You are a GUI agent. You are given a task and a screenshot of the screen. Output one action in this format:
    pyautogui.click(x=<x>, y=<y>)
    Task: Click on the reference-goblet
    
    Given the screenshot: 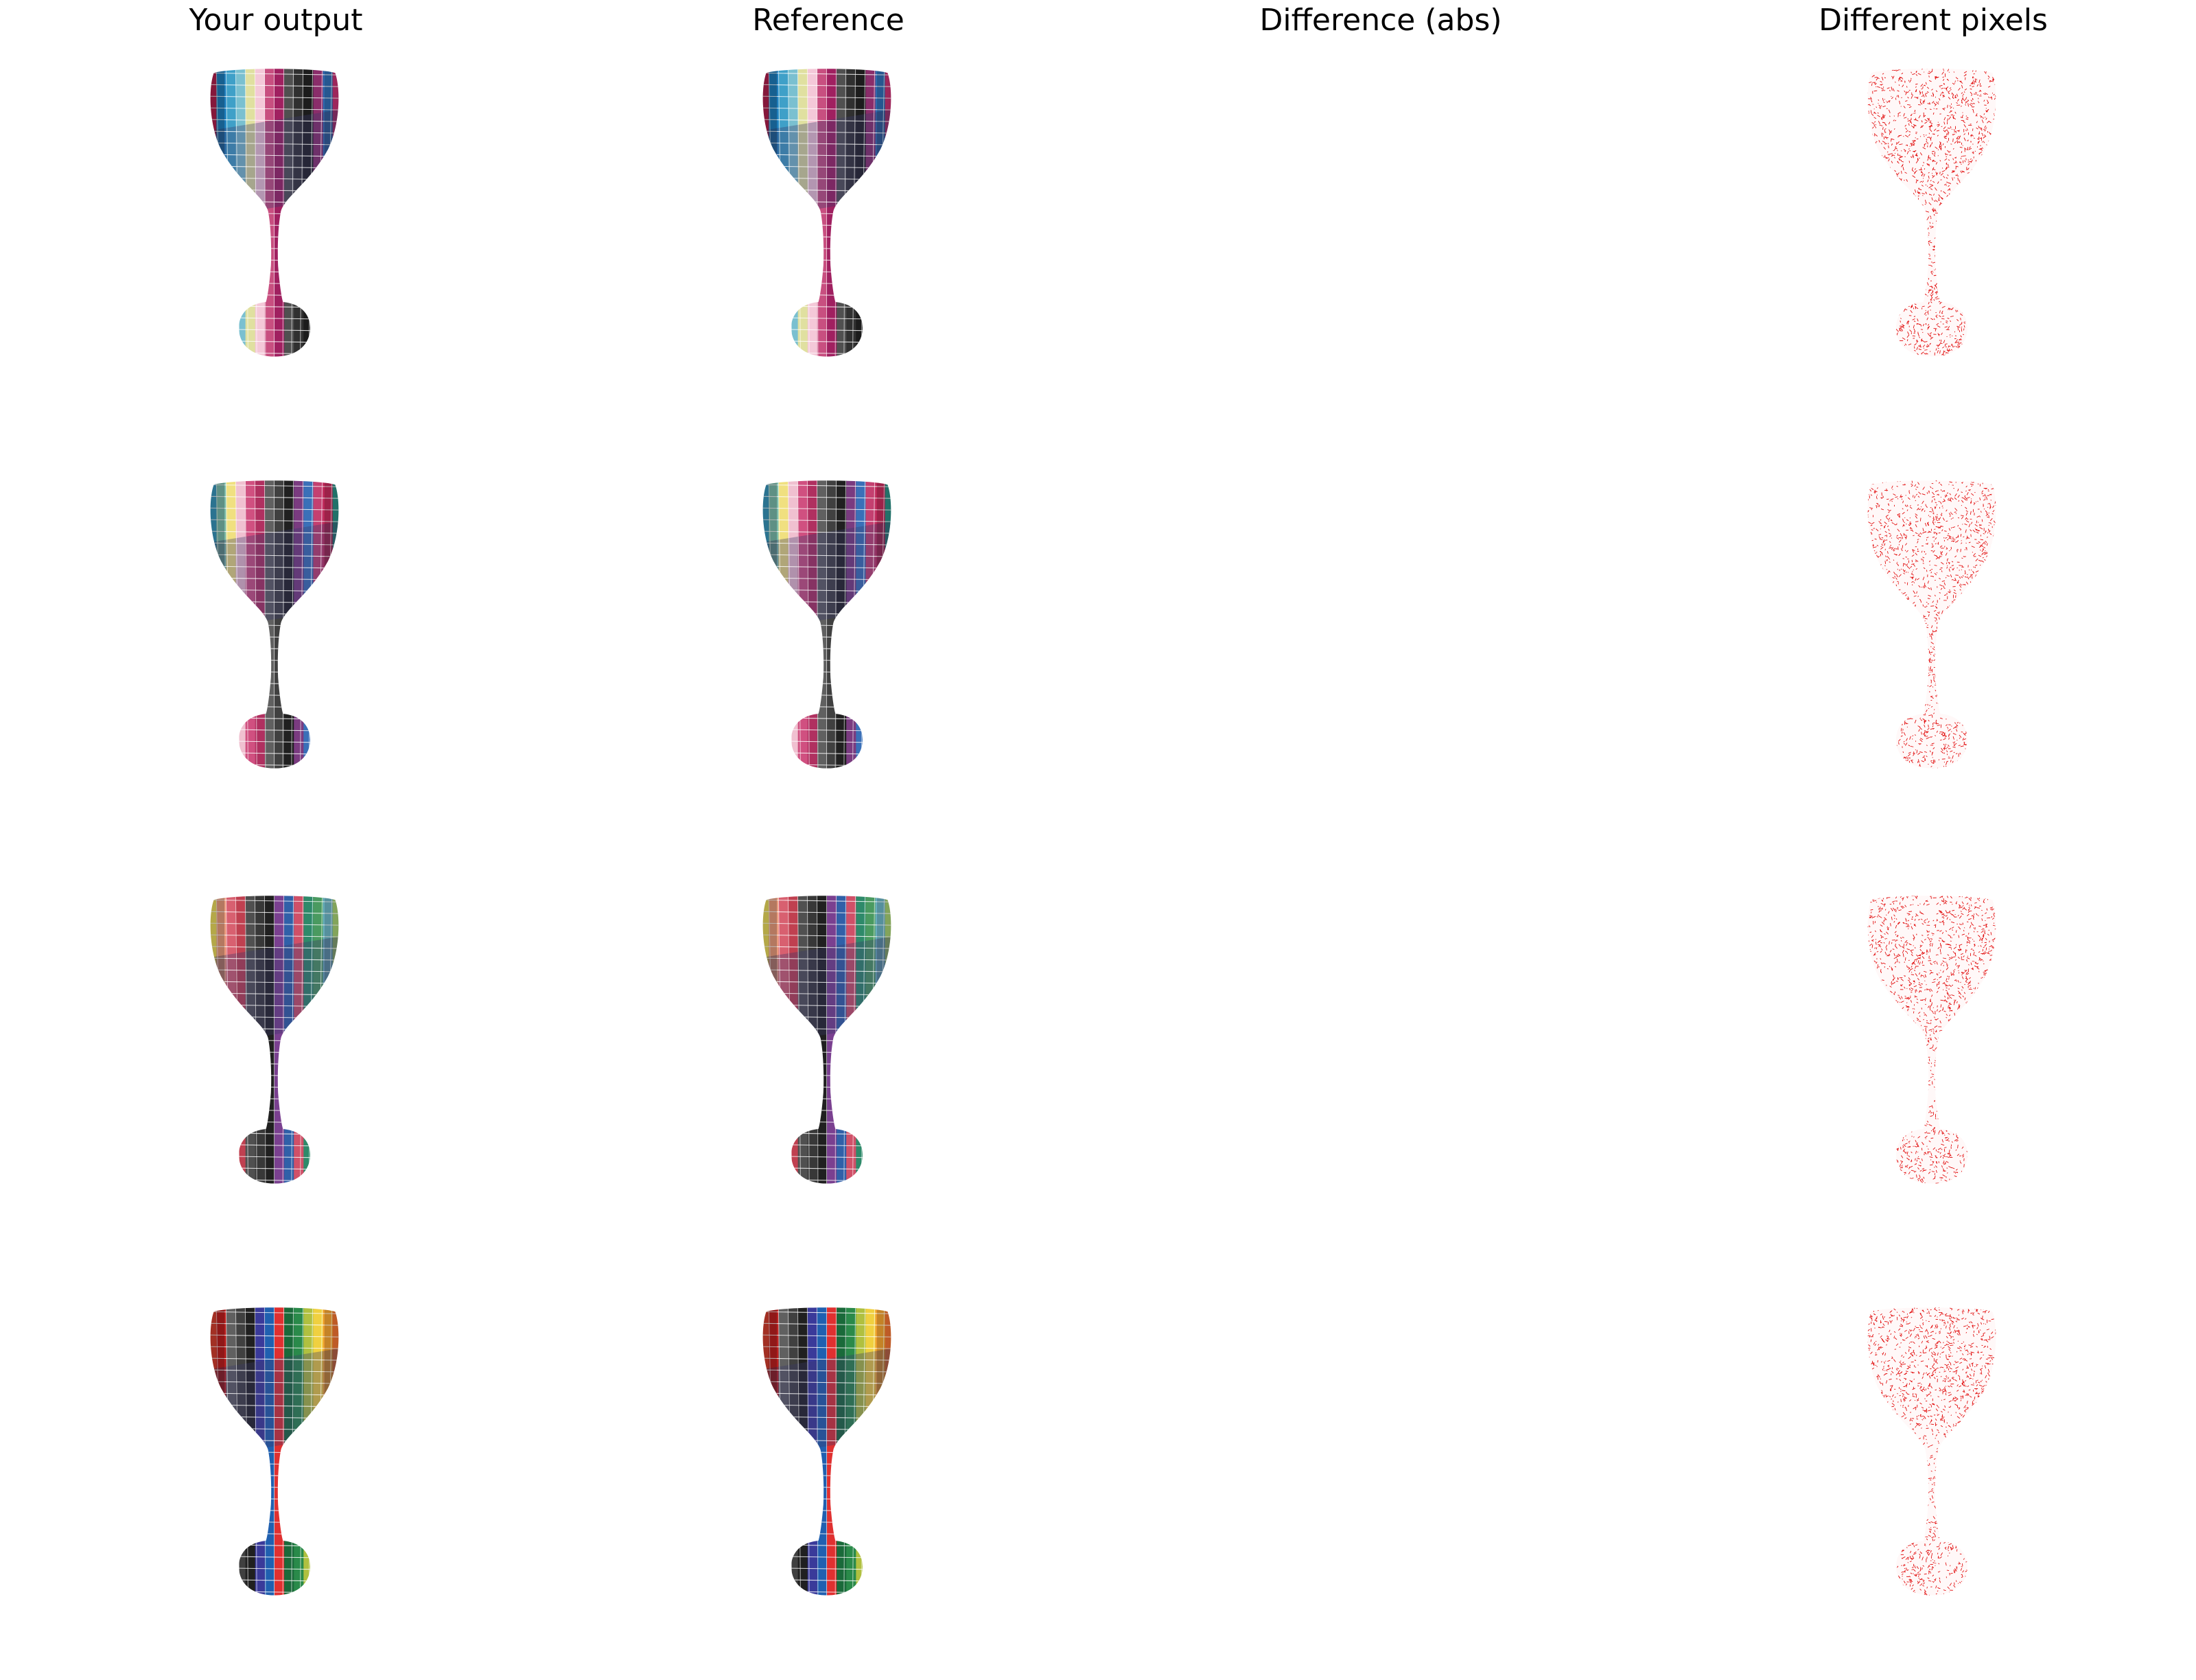 What is the action you would take?
    pyautogui.click(x=826, y=213)
    